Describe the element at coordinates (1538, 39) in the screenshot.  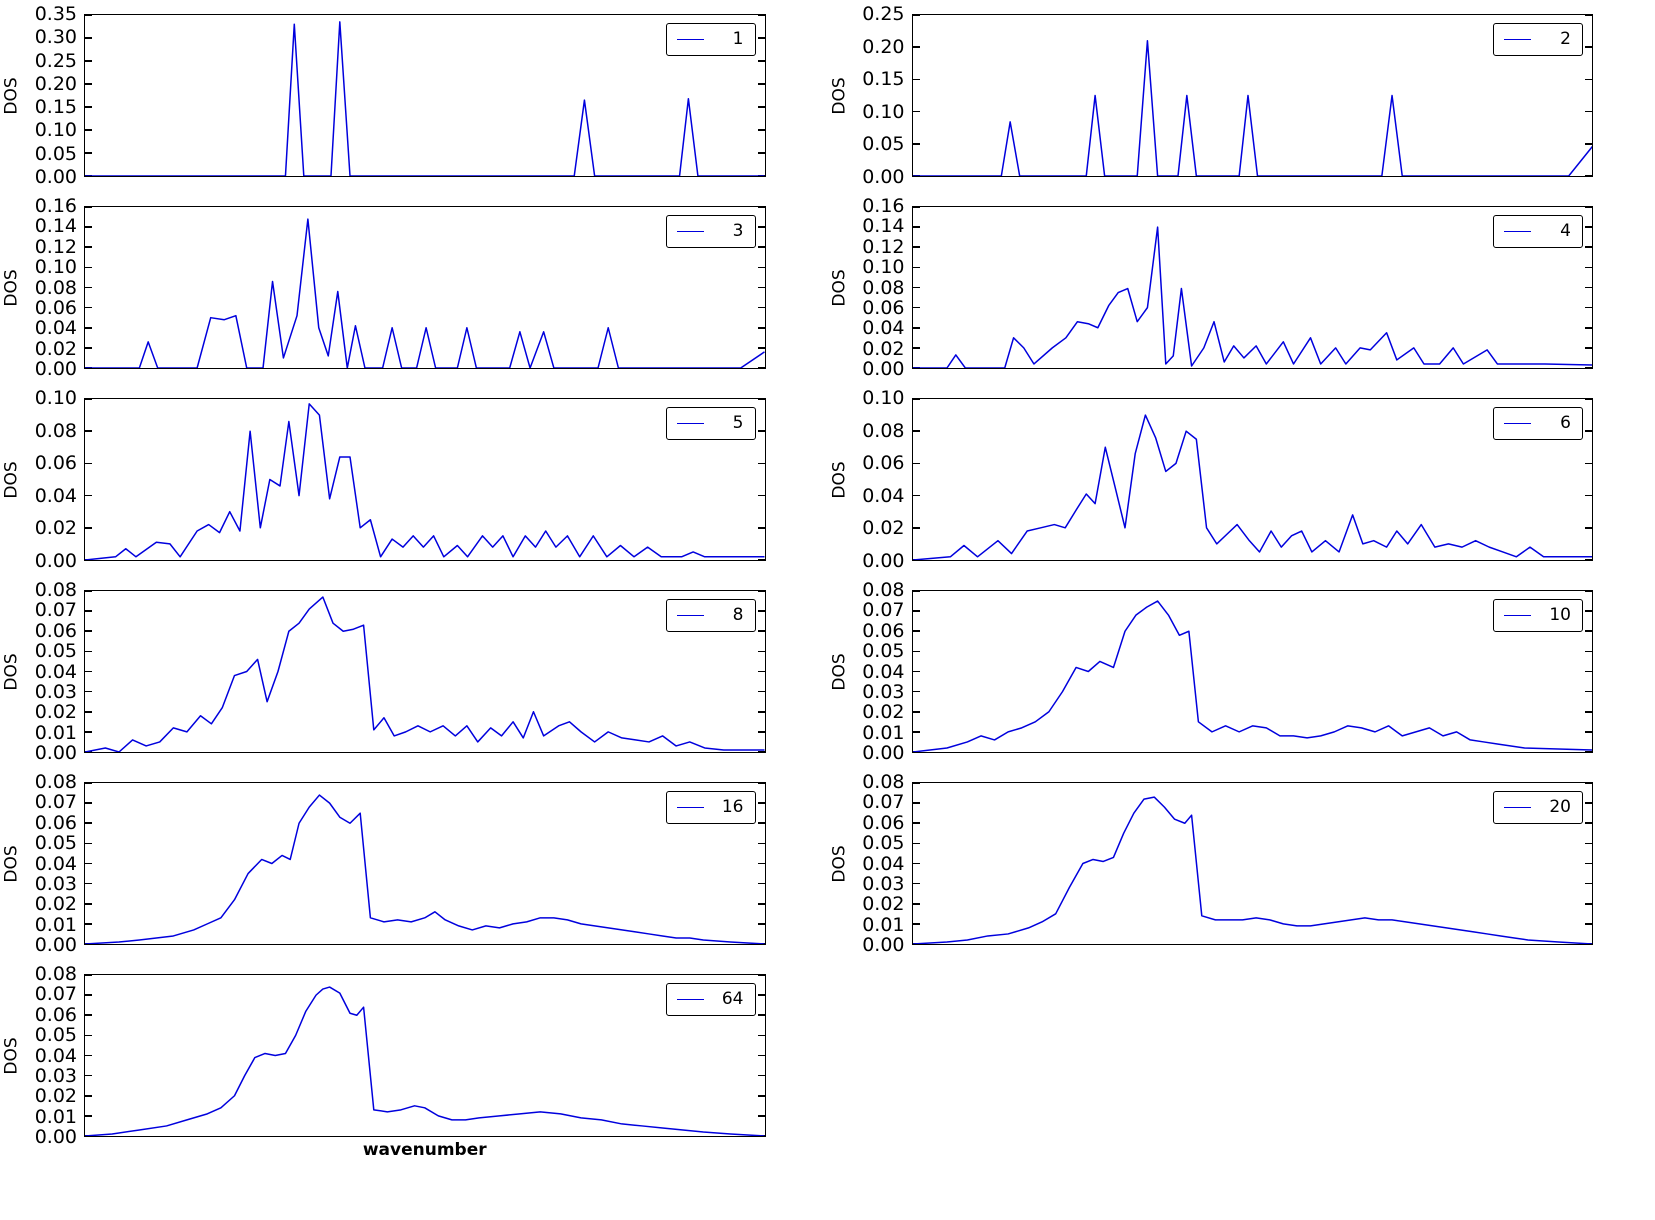
I see `legend: 2` at that location.